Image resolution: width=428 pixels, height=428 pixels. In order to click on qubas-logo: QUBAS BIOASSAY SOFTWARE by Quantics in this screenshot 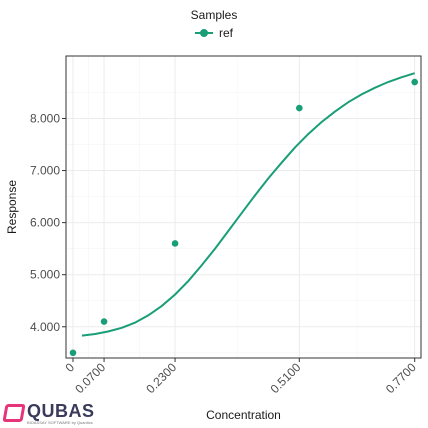, I will do `click(48, 413)`.